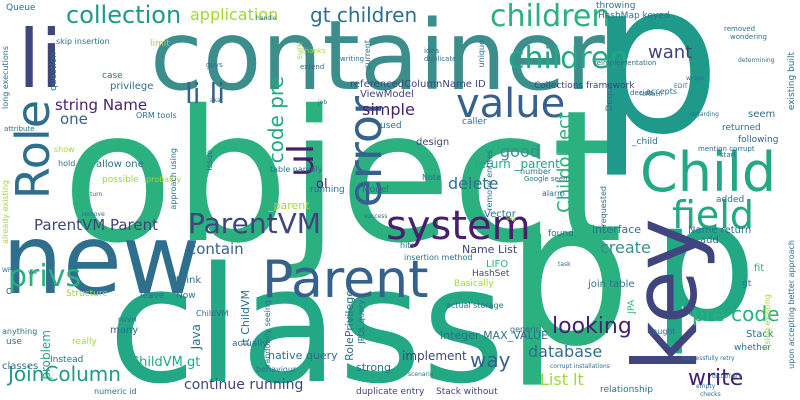  Describe the element at coordinates (491, 274) in the screenshot. I see `word-hashset: HashSet` at that location.